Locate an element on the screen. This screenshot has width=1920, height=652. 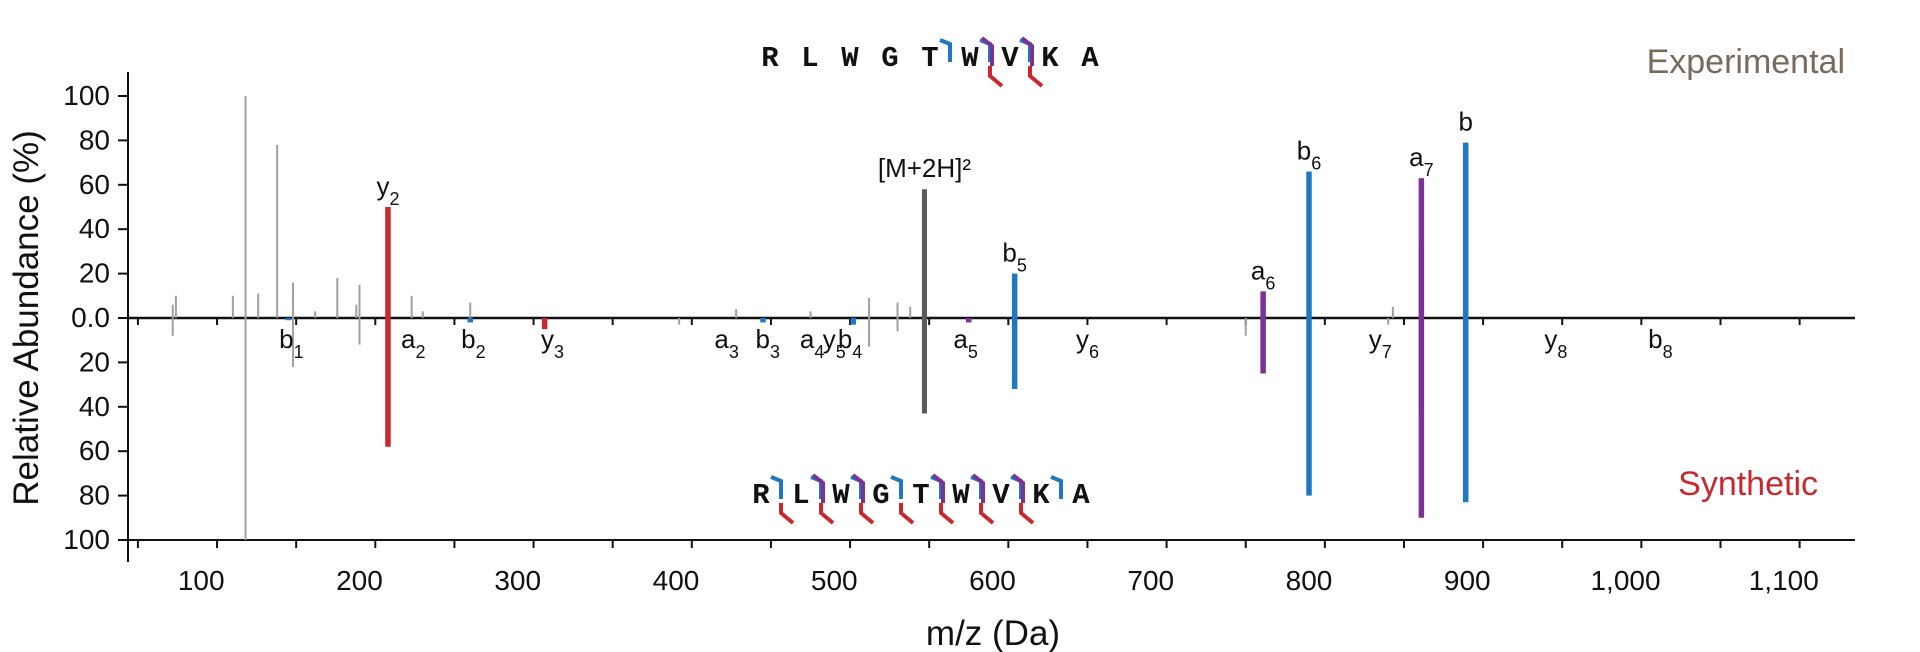
ion-label-synthetic: y3 is located at coordinates (552, 343).